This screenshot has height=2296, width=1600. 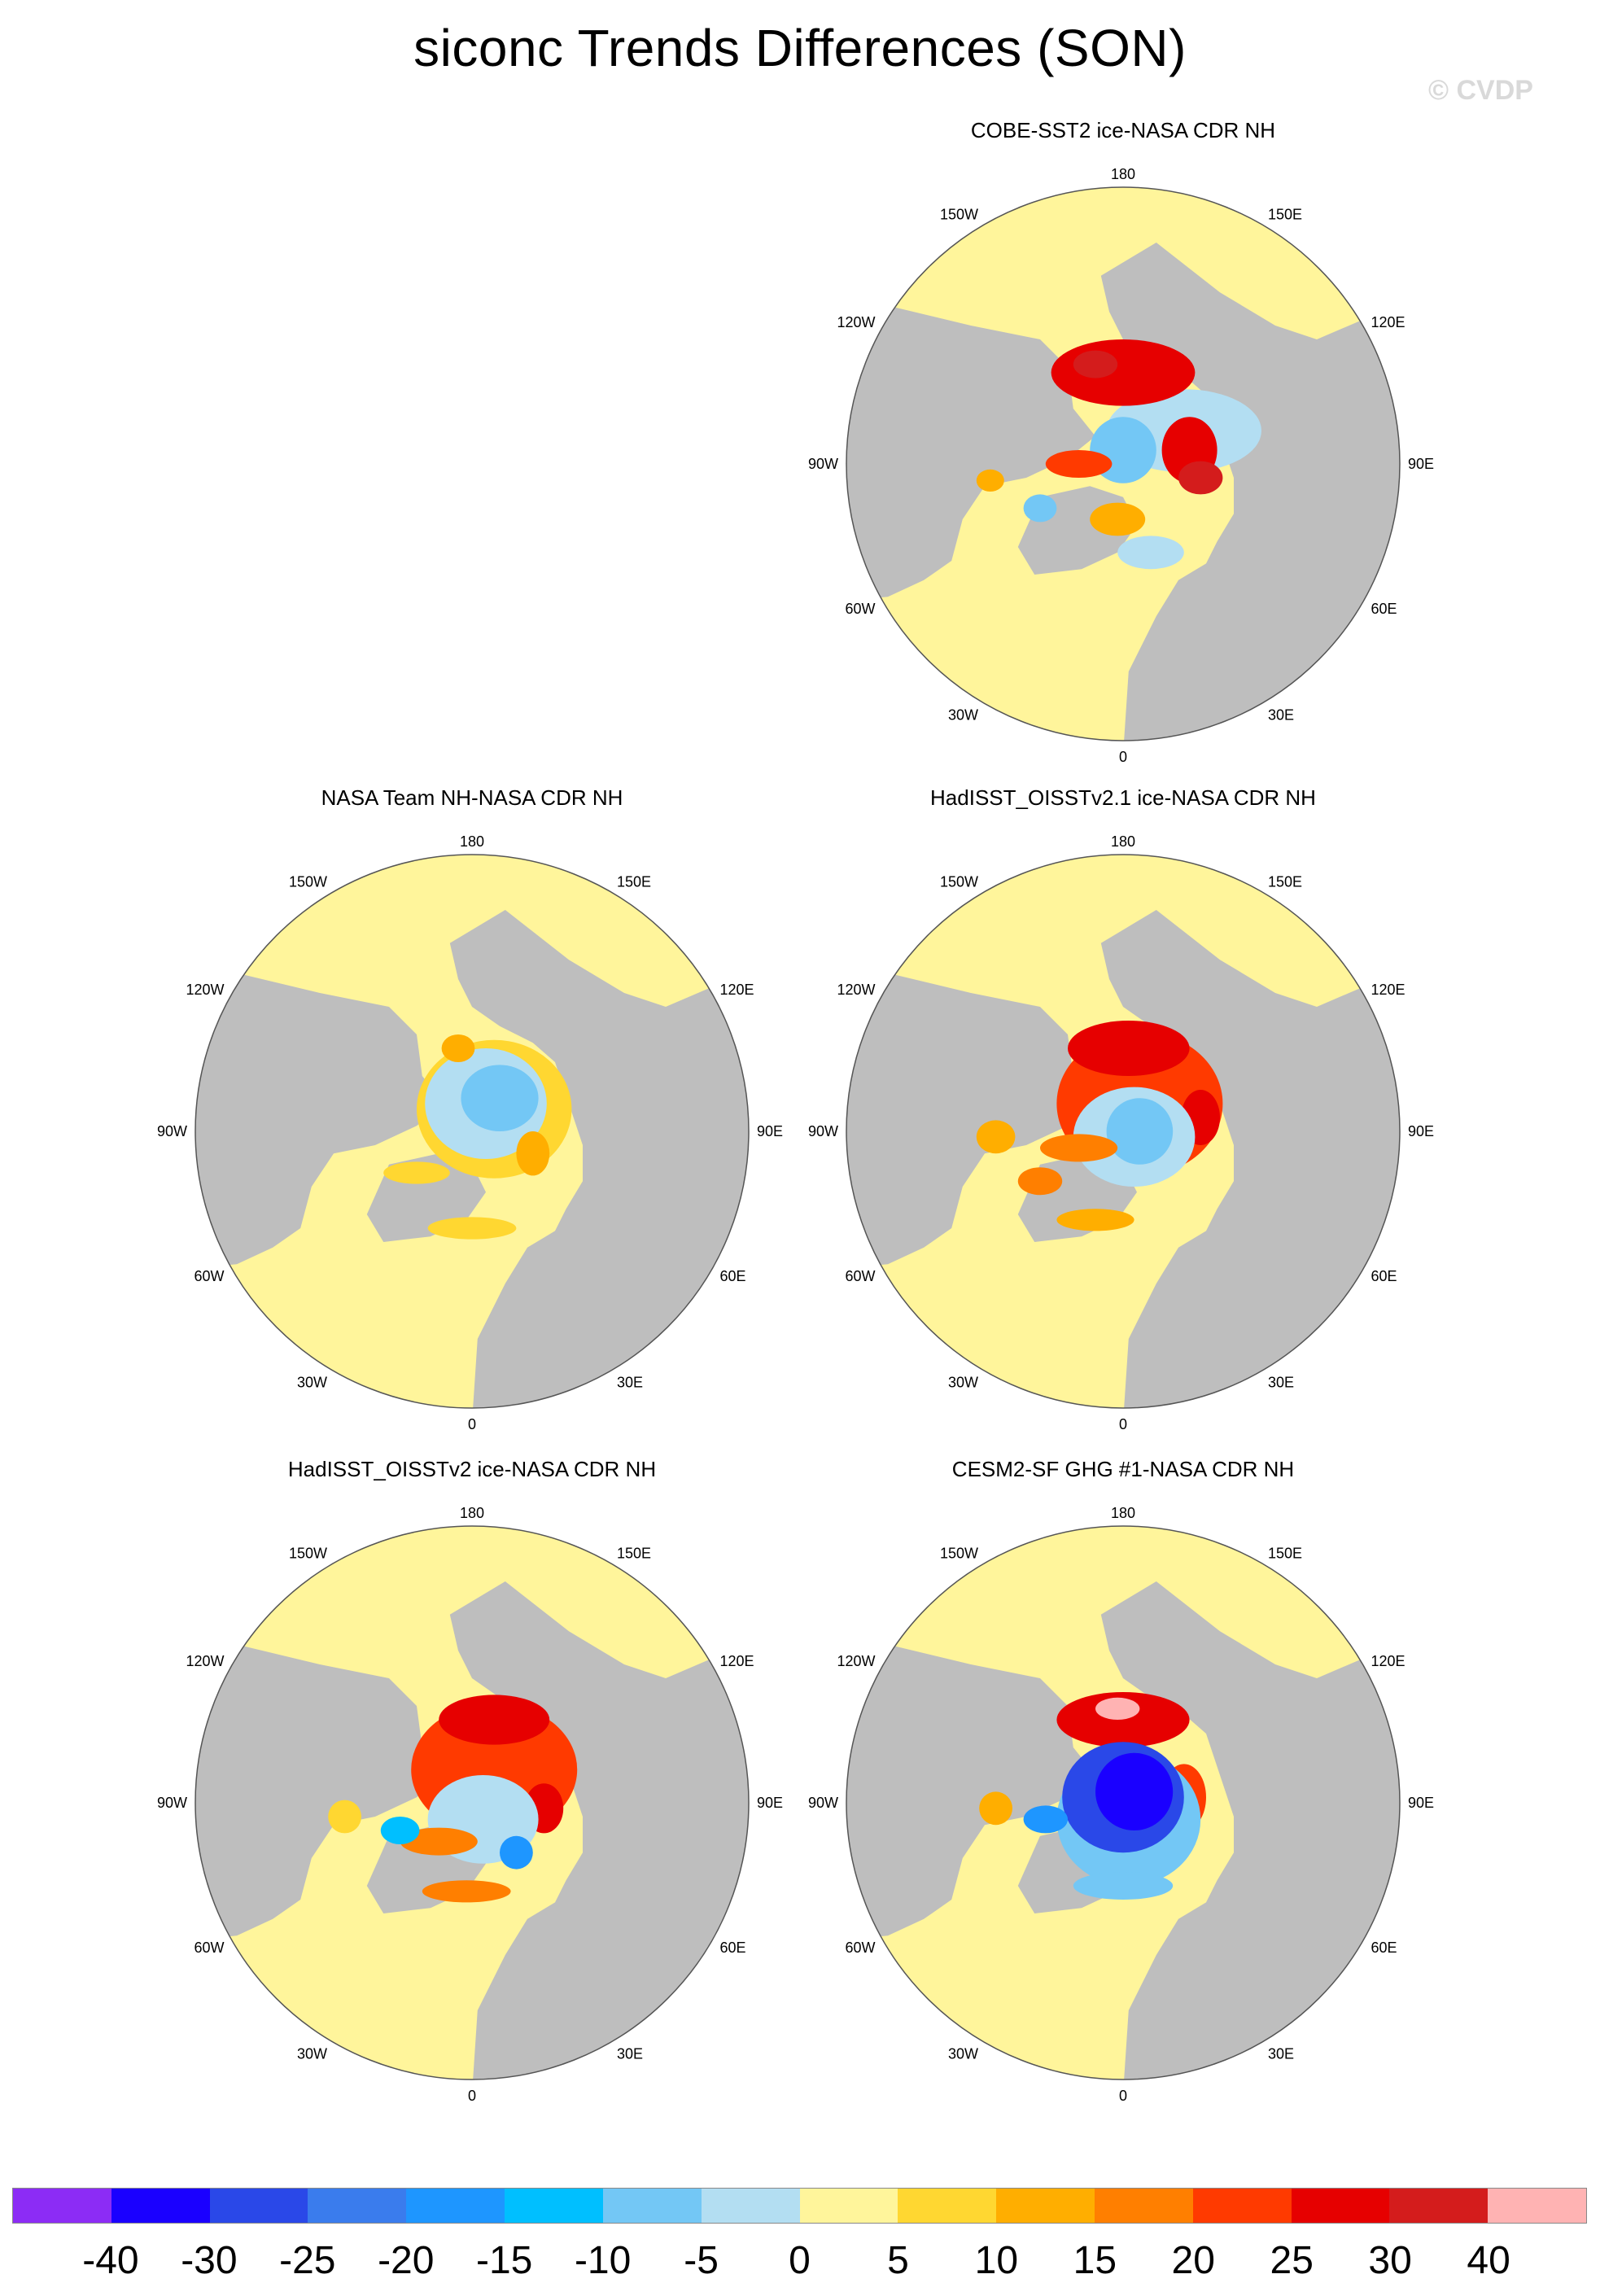 I want to click on colorbar-tick-label: 20, so click(x=1193, y=2261).